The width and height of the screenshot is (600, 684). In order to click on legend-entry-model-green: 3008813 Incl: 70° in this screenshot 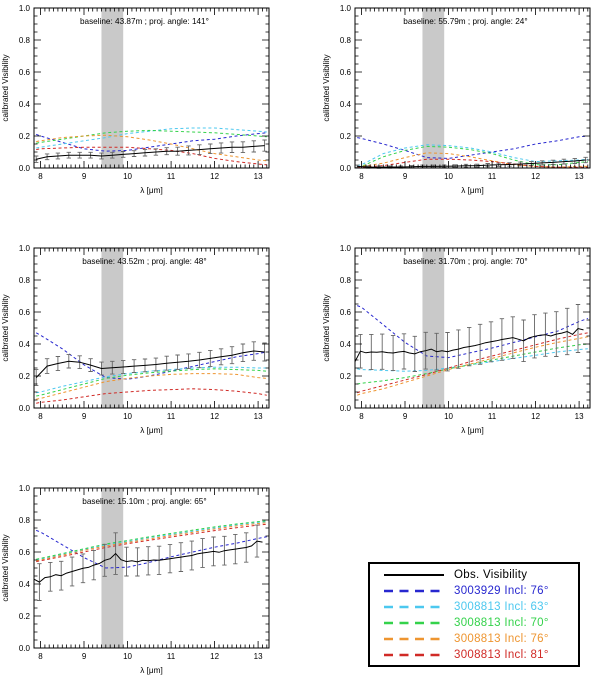, I will do `click(474, 622)`.